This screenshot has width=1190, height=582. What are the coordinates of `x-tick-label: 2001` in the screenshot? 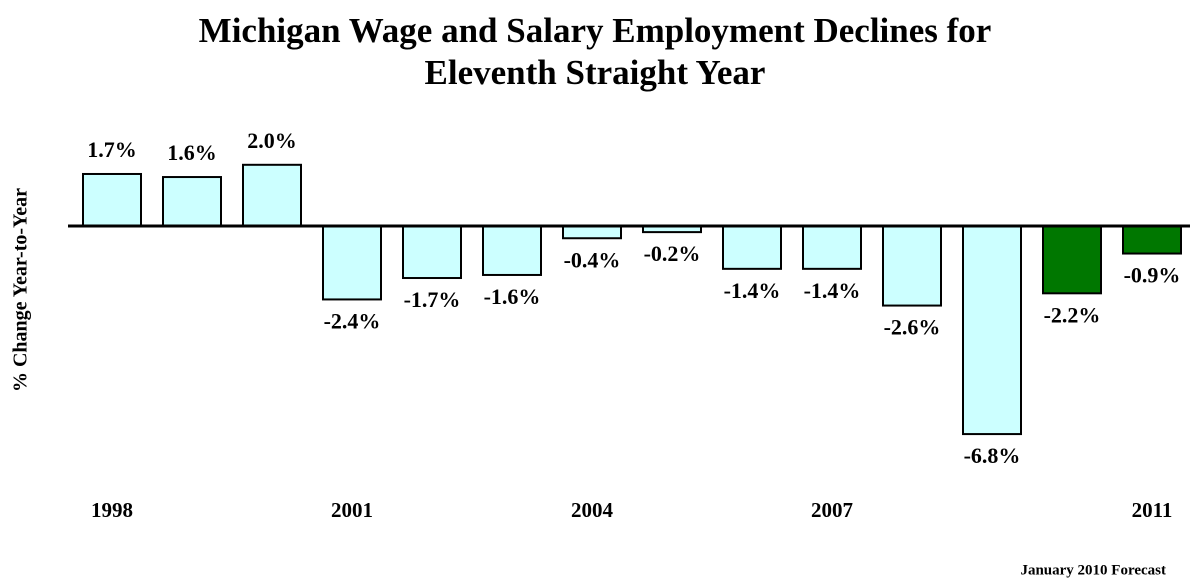 It's located at (352, 510).